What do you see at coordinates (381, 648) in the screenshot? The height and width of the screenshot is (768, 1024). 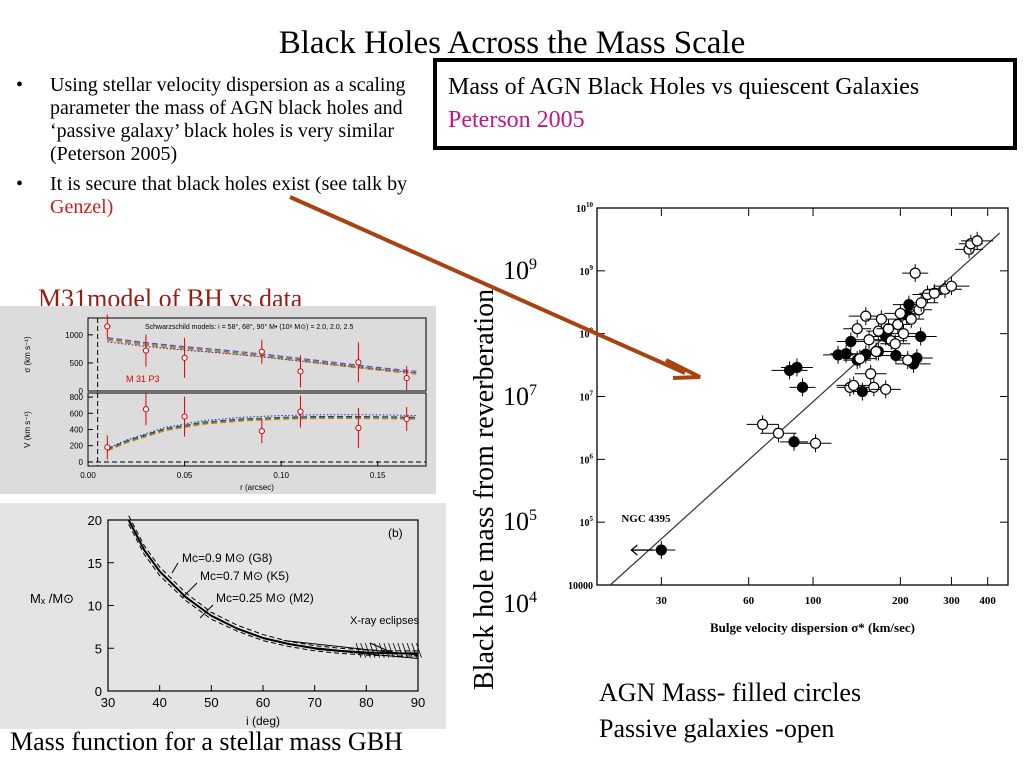 I see `gbh-eclipse-leader` at bounding box center [381, 648].